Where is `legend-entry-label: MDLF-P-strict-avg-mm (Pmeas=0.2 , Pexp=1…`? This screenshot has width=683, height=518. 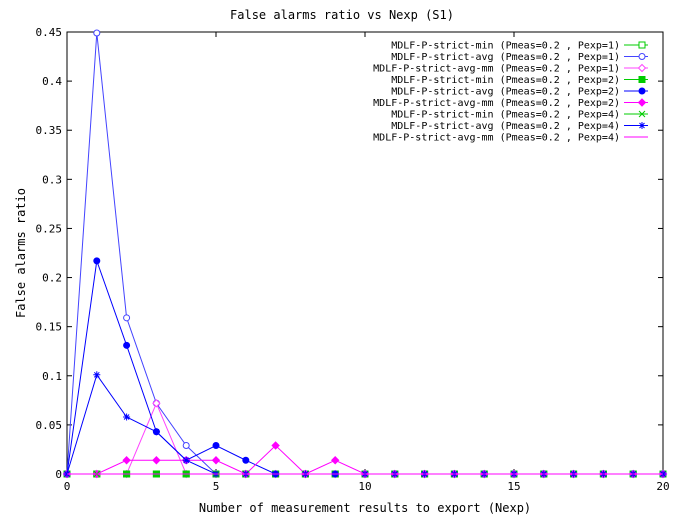 legend-entry-label: MDLF-P-strict-avg-mm (Pmeas=0.2 , Pexp=1… is located at coordinates (496, 69).